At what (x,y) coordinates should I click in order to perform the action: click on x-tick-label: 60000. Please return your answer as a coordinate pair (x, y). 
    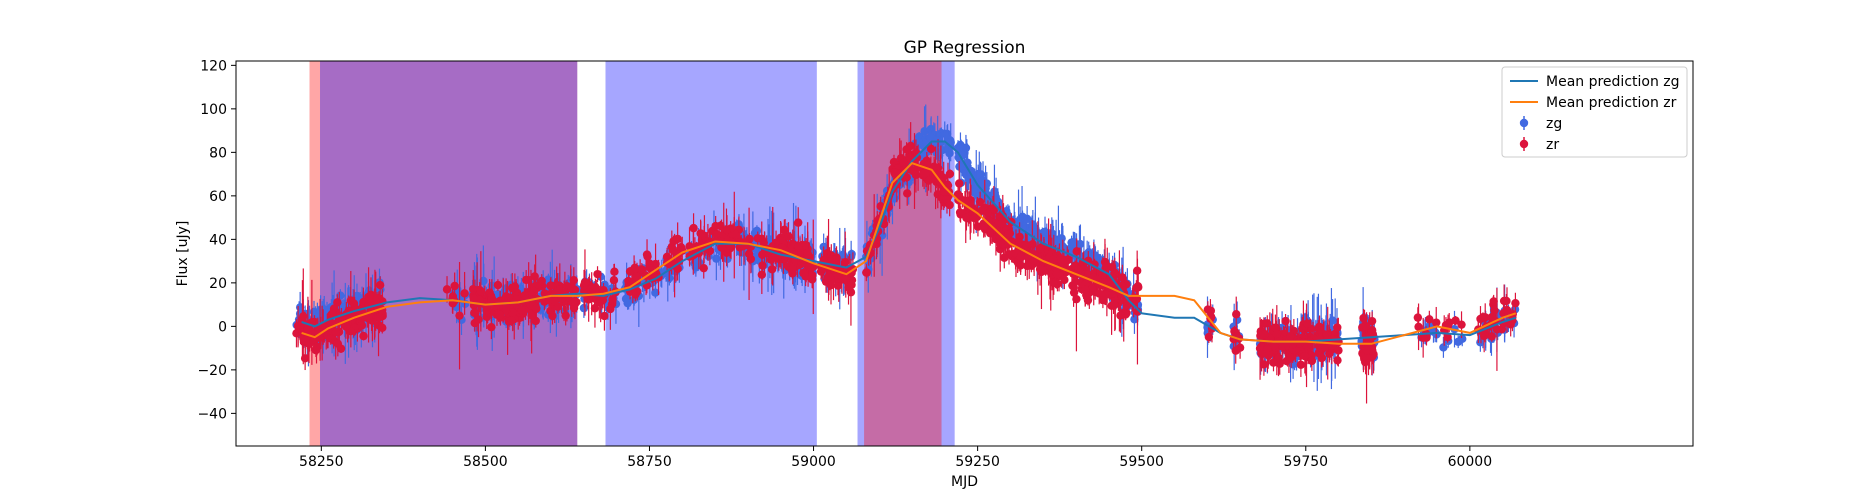
    Looking at the image, I should click on (1470, 462).